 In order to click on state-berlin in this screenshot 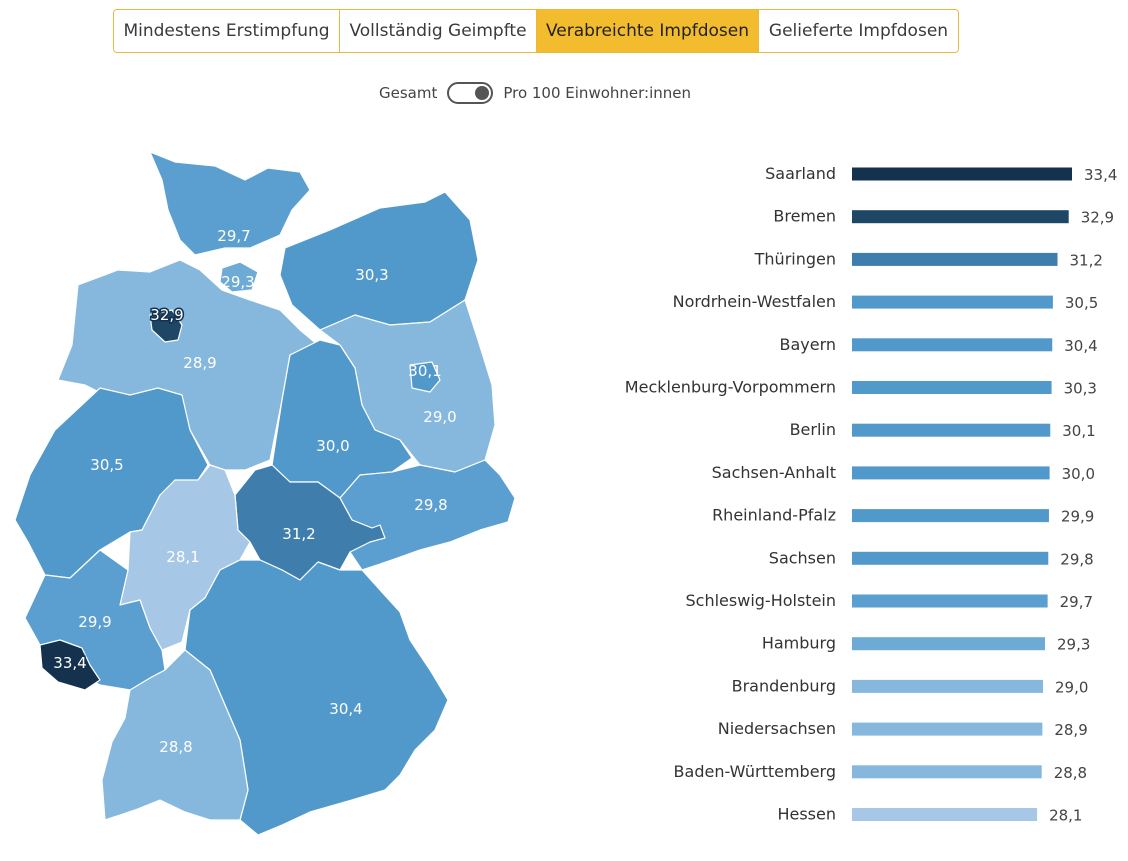, I will do `click(425, 377)`.